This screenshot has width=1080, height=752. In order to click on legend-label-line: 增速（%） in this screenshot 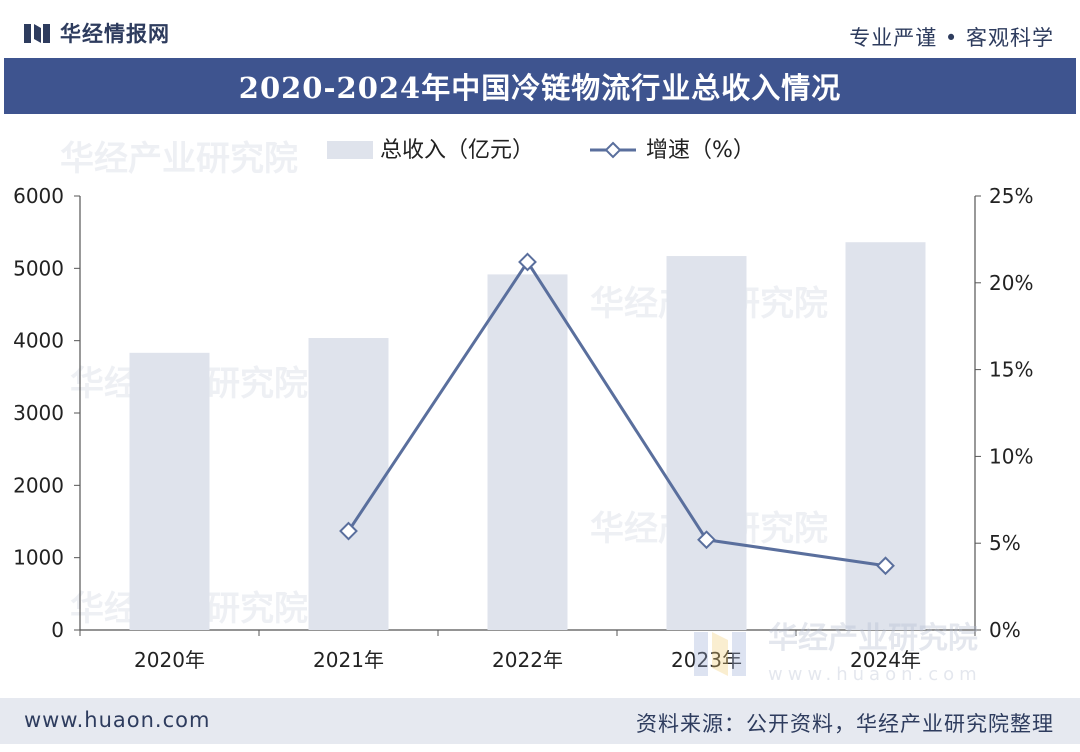, I will do `click(700, 150)`.